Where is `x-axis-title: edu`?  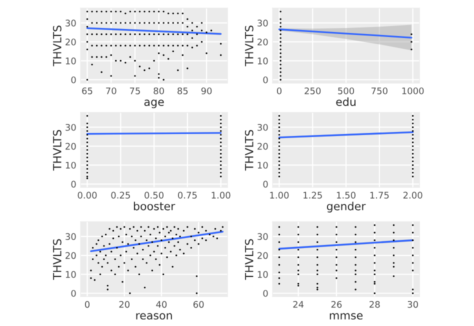 x-axis-title: edu is located at coordinates (346, 101).